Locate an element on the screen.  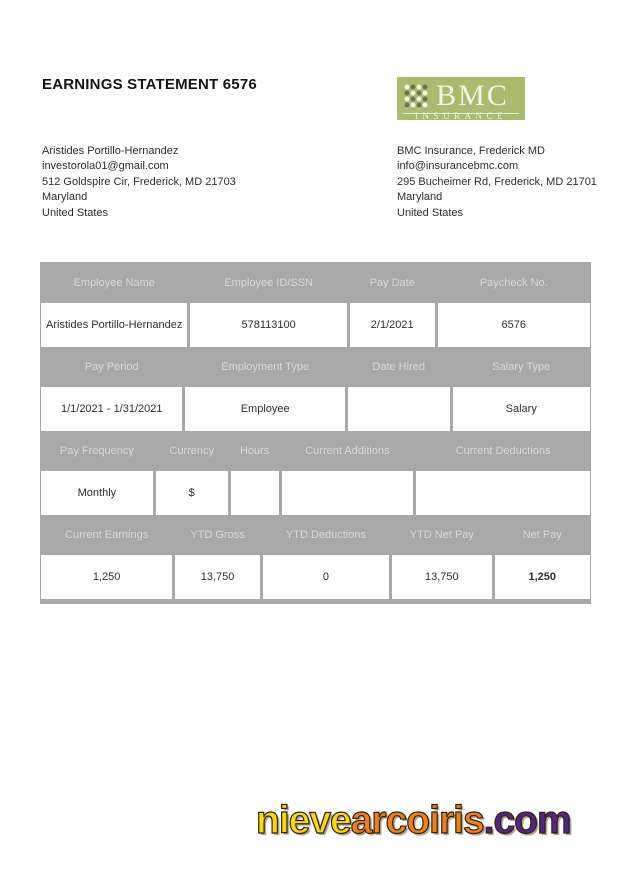
bmc-insurance-logo: BMC INSURANCE is located at coordinates (461, 99).